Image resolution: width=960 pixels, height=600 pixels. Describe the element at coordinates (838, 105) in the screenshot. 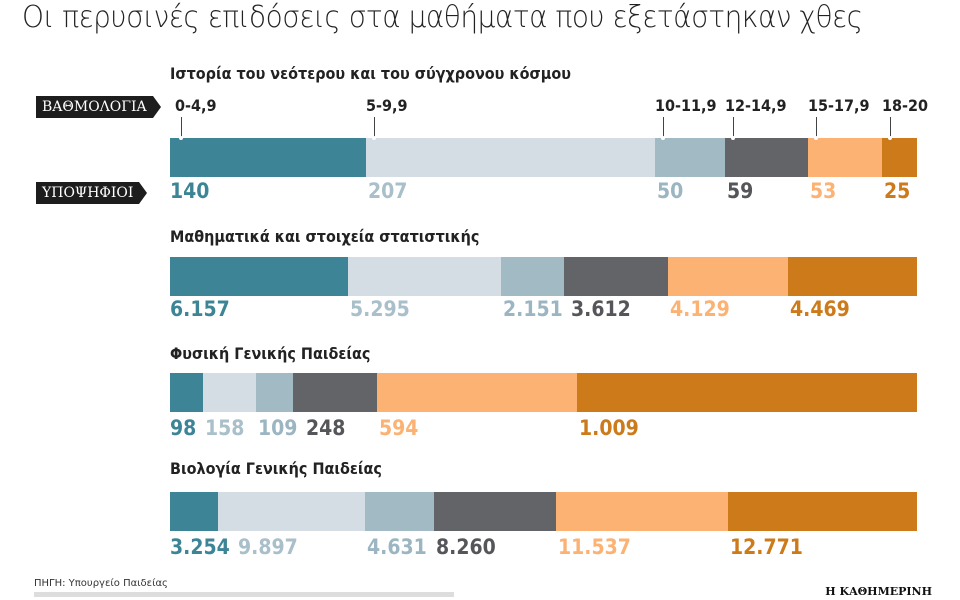

I see `grade-range-label: 15-17,9` at that location.